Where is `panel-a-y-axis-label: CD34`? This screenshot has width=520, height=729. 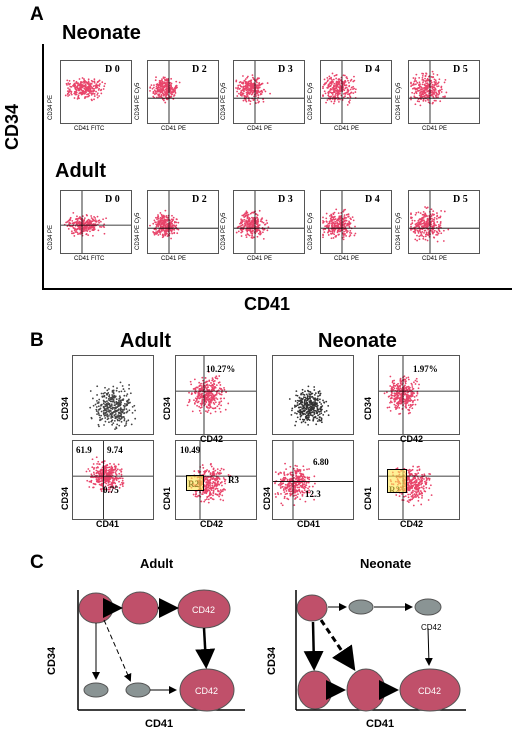
panel-a-y-axis-label: CD34 is located at coordinates (12, 127).